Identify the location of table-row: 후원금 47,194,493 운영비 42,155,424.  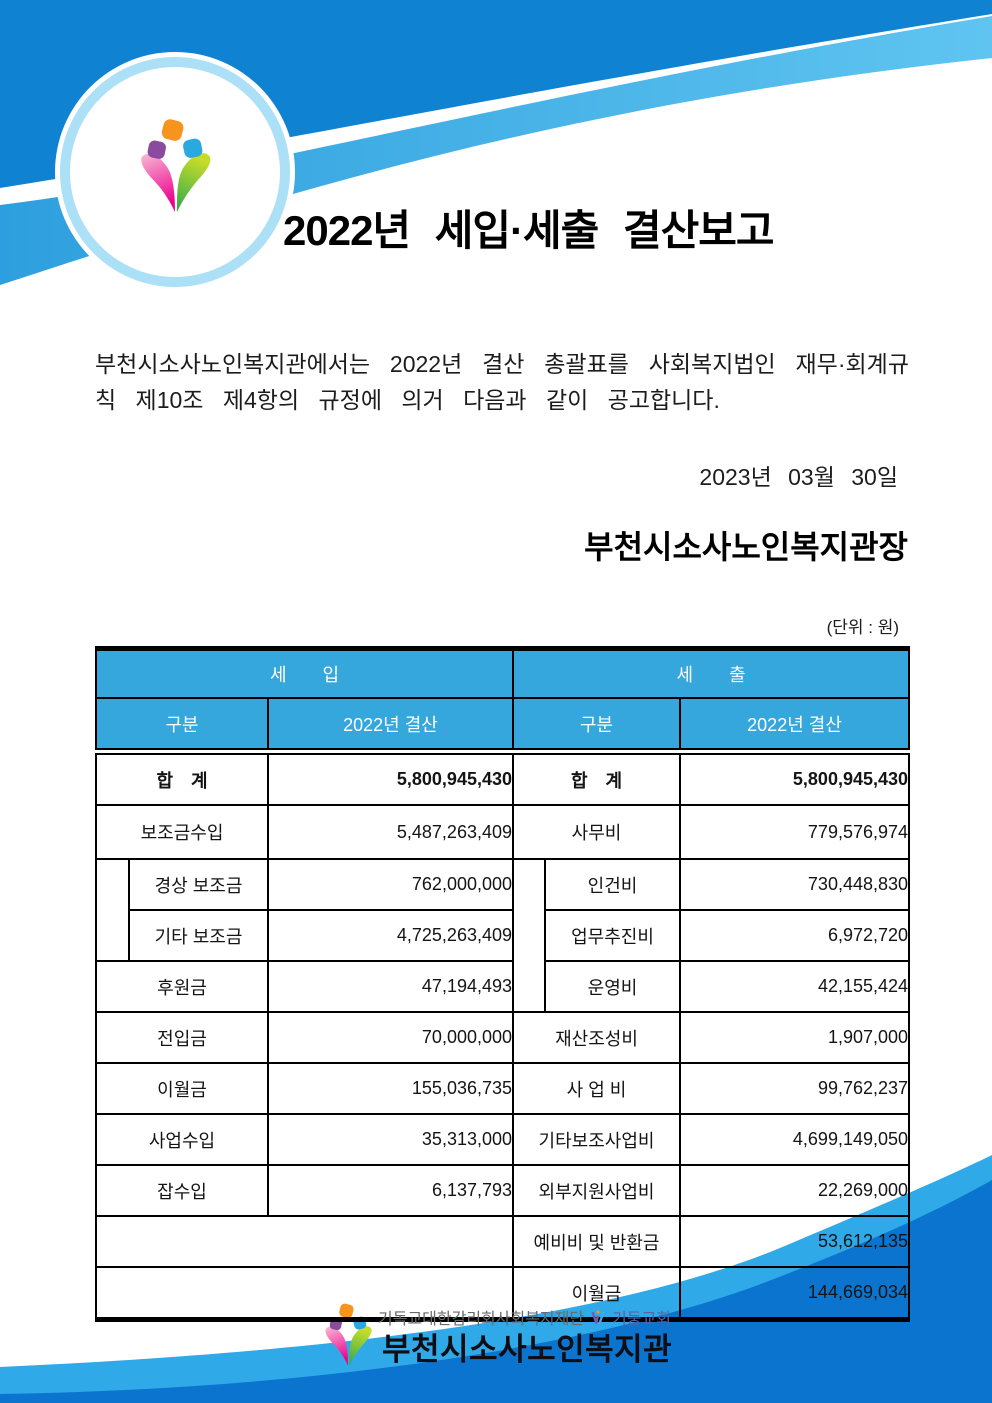
(503, 986).